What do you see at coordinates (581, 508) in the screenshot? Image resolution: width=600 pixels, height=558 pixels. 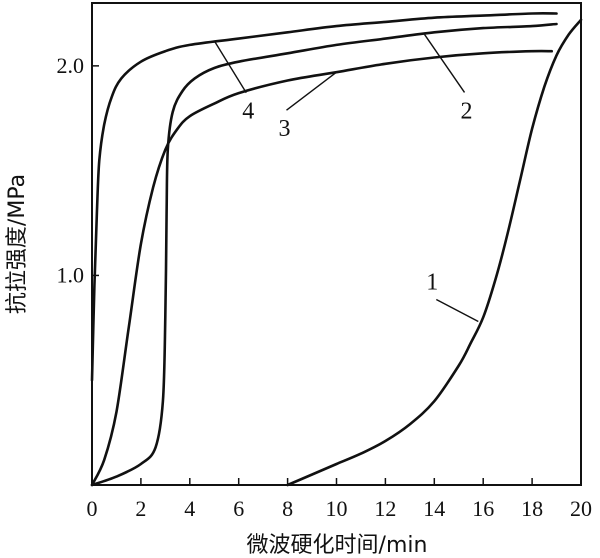 I see `x-tick-label: 20` at bounding box center [581, 508].